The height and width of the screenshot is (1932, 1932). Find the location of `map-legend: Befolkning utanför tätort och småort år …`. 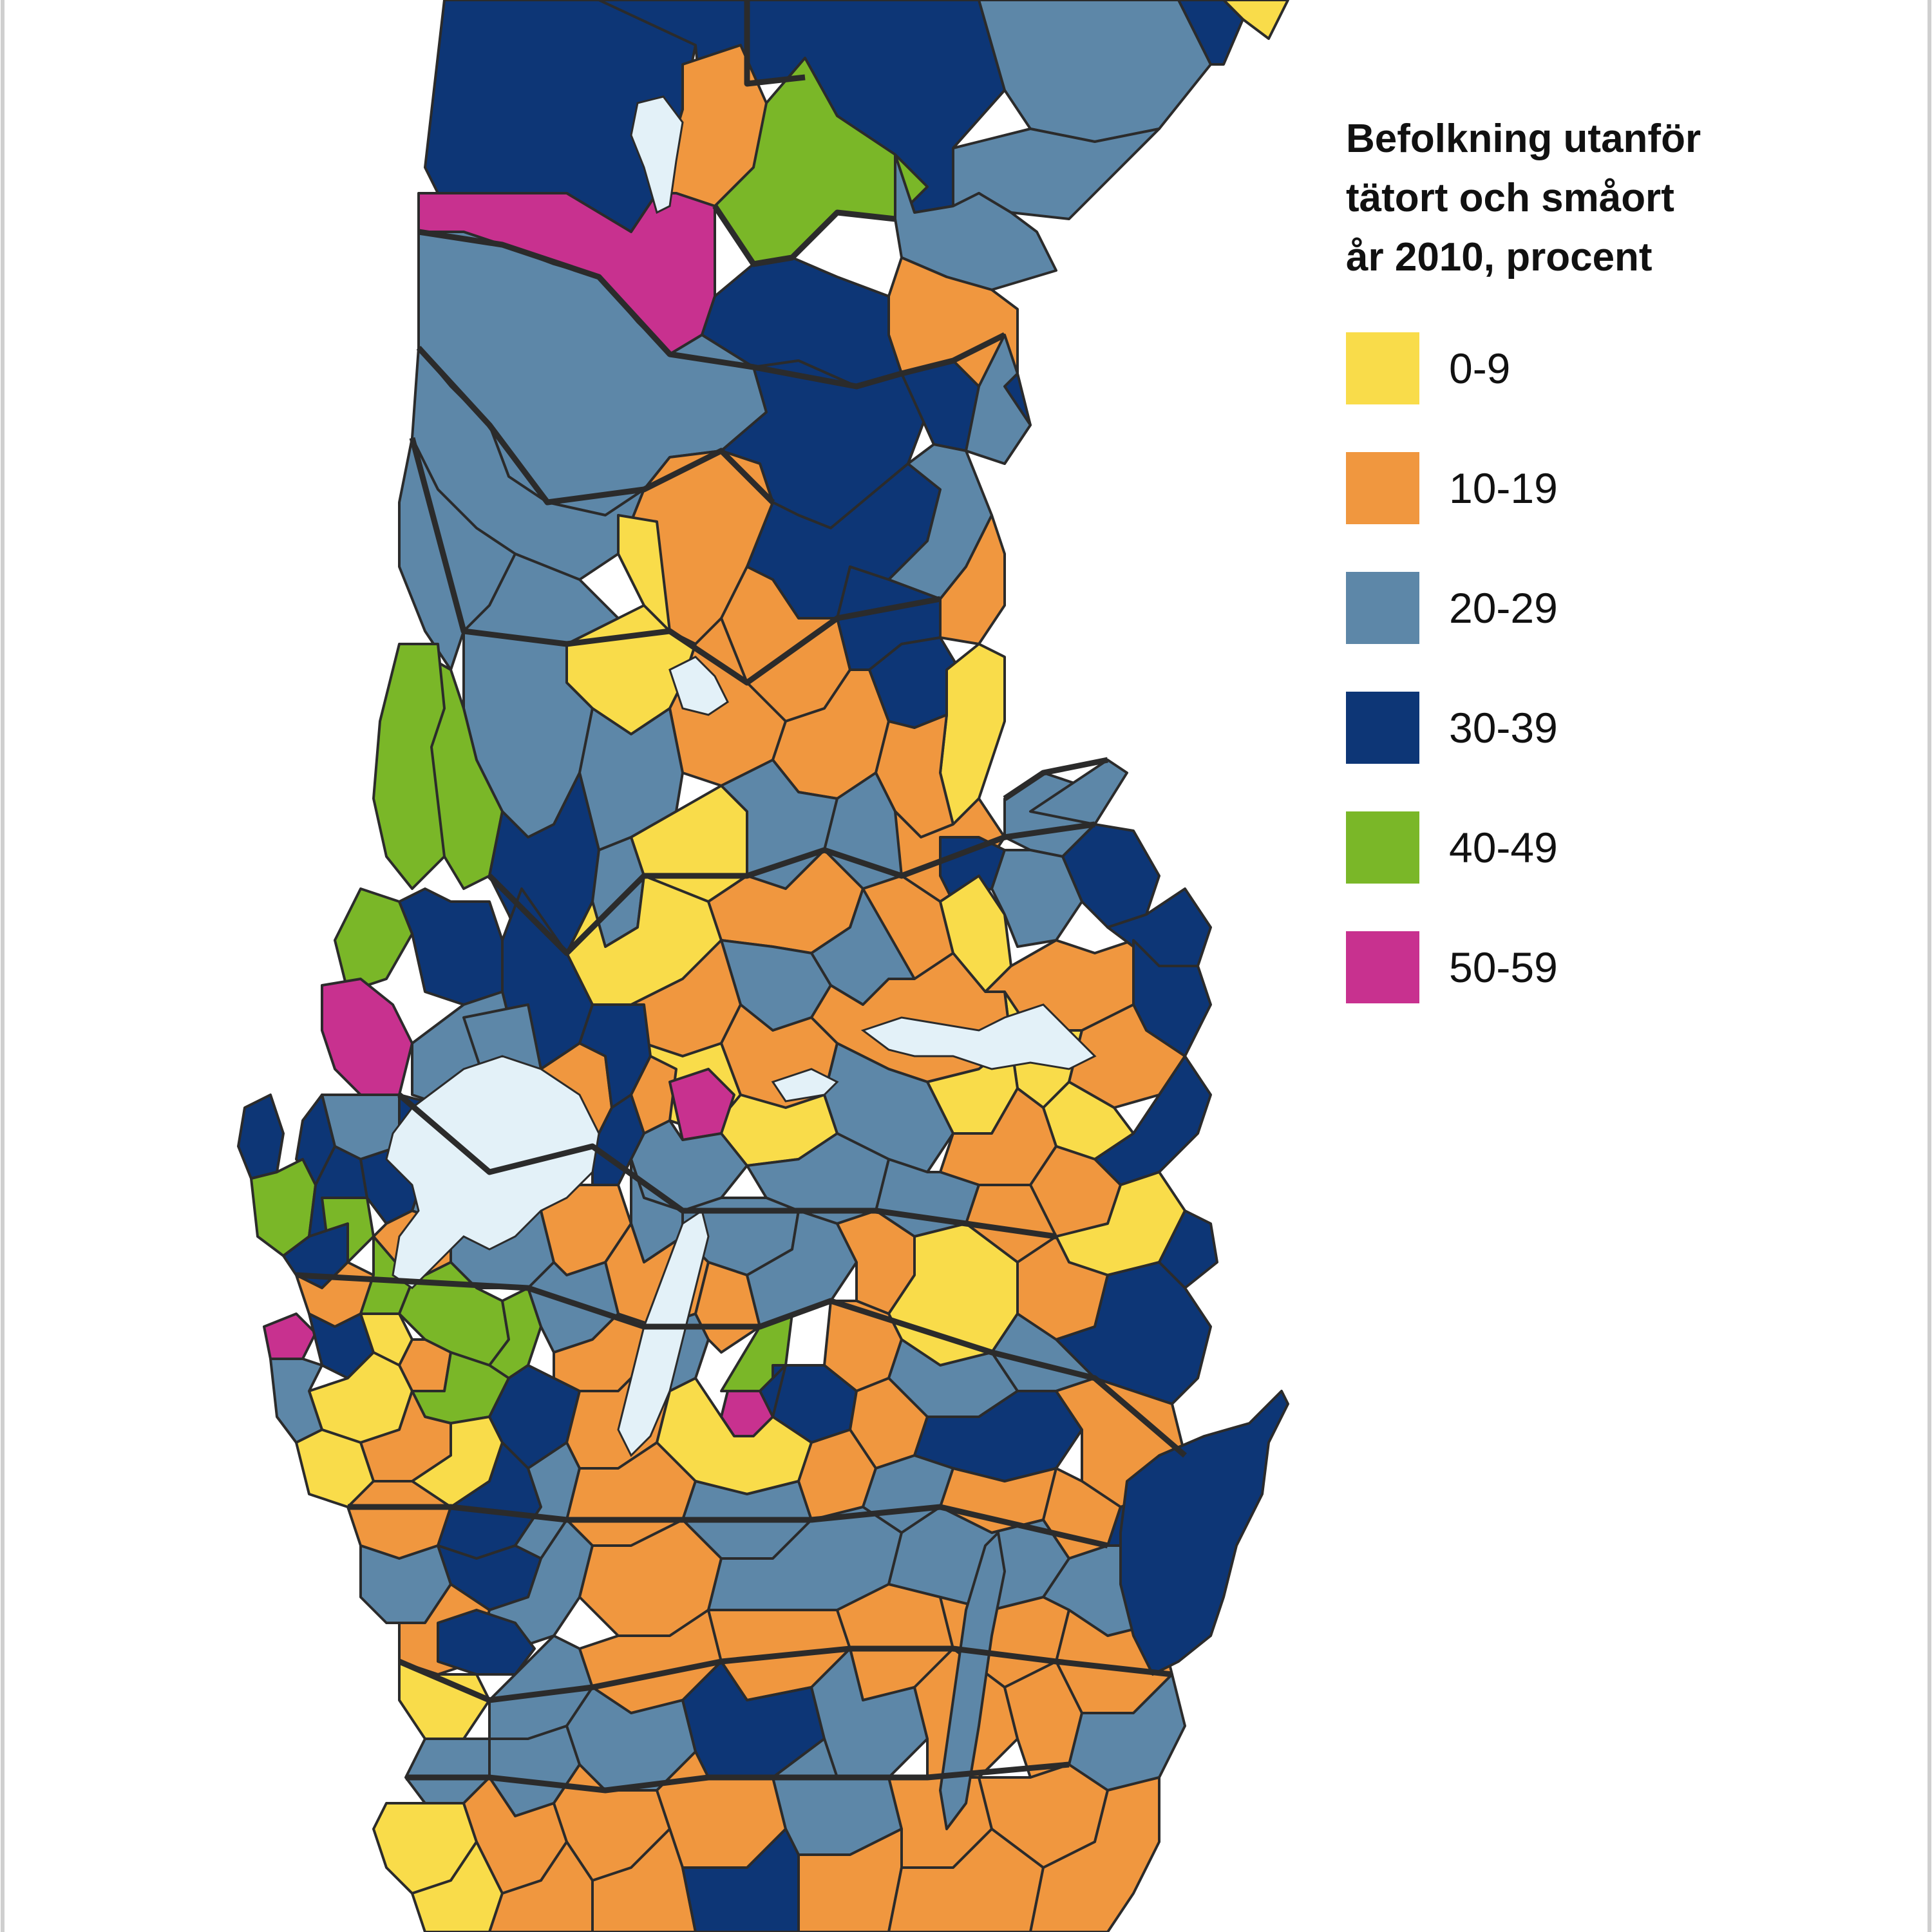

map-legend: Befolkning utanför tätort och småort år … is located at coordinates (1623, 580).